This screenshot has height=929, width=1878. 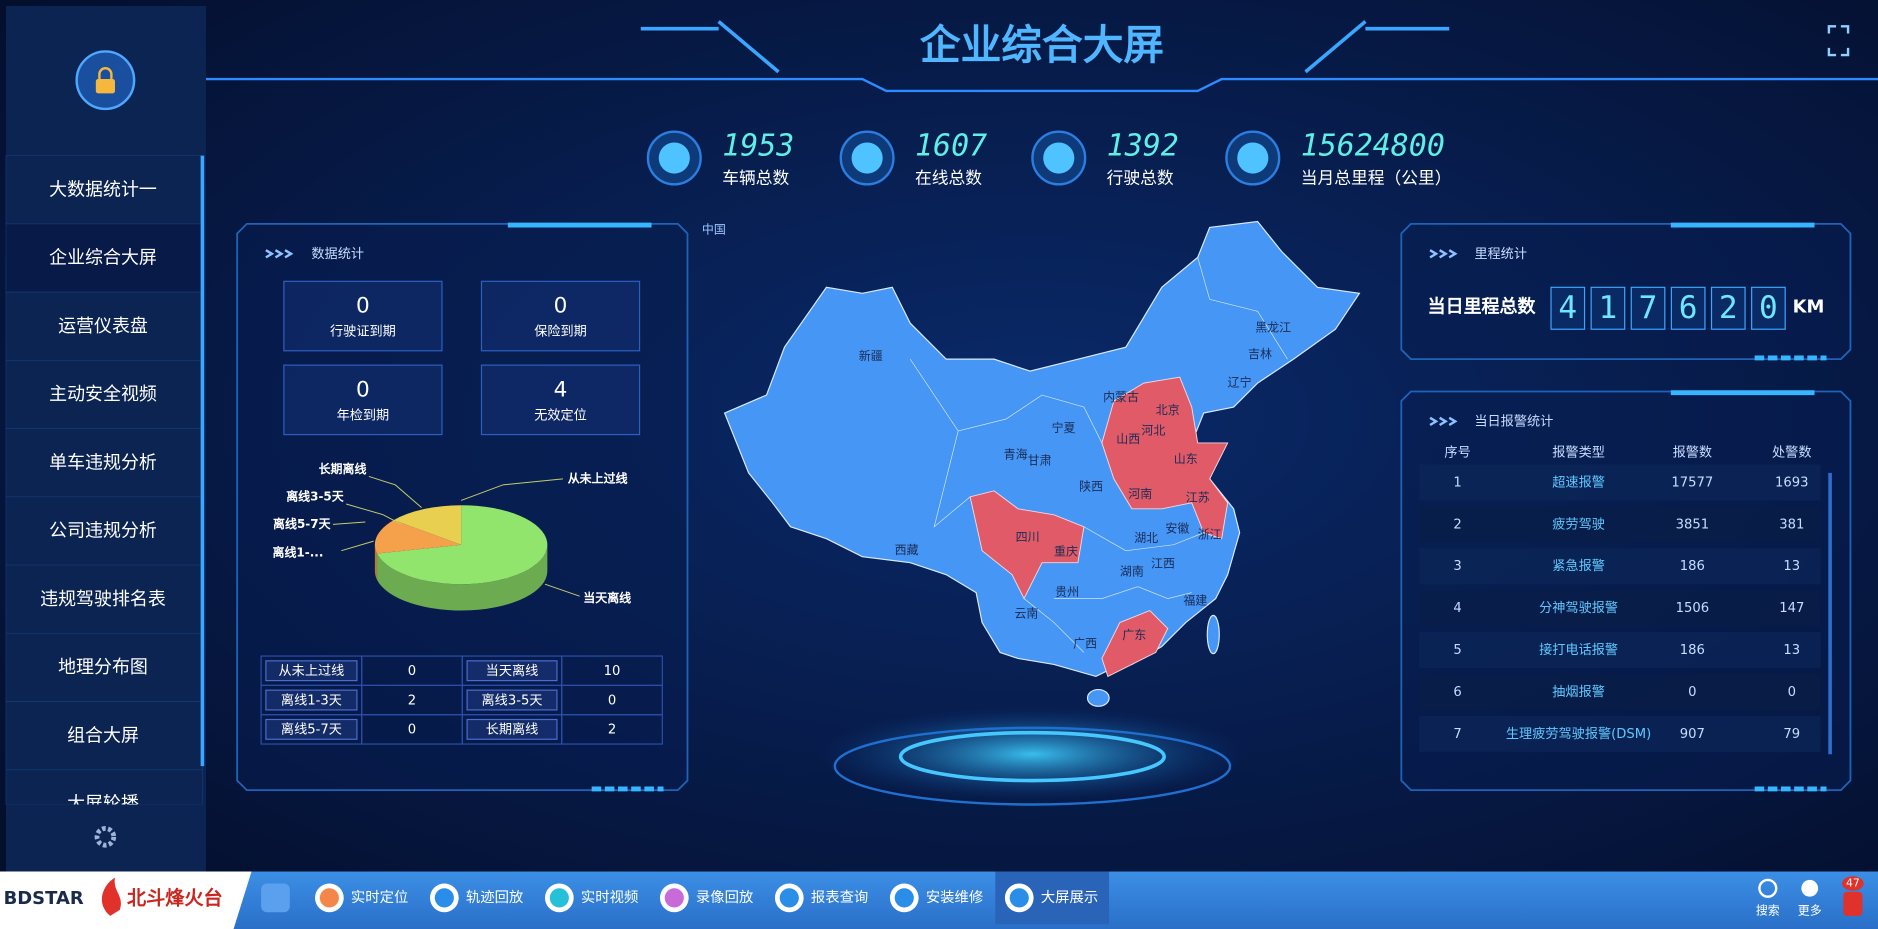 I want to click on pedestal-ring, so click(x=1032, y=766).